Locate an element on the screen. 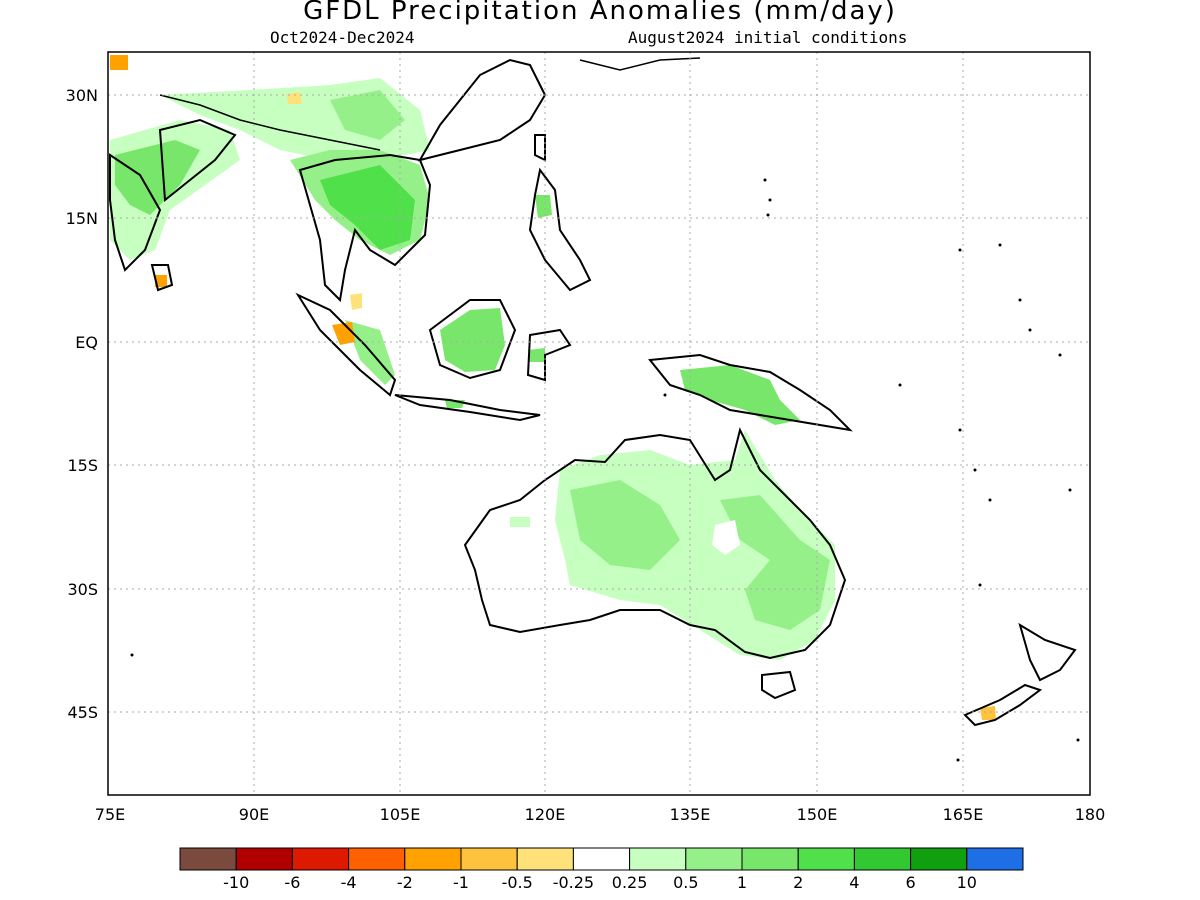  legend-label: -0.25 is located at coordinates (573, 882).